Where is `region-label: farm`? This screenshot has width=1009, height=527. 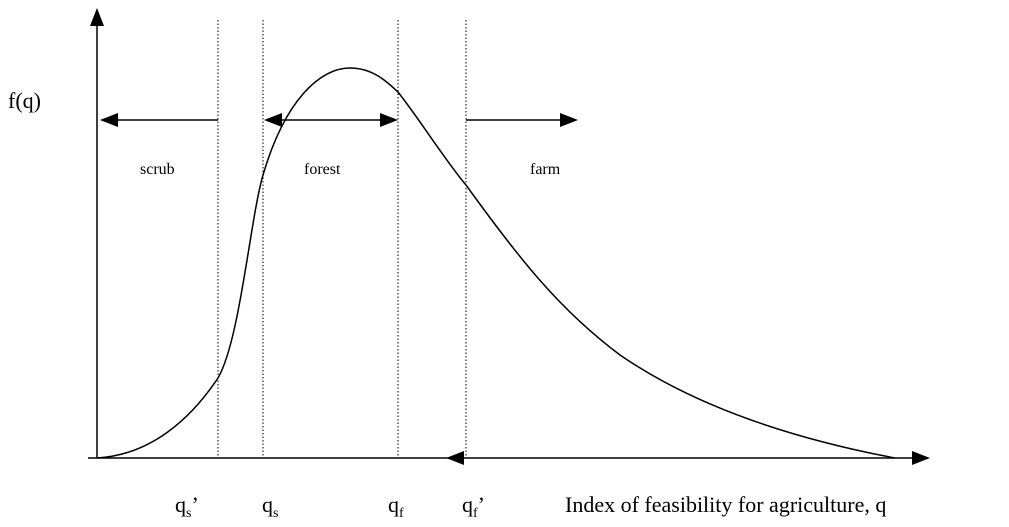
region-label: farm is located at coordinates (545, 169).